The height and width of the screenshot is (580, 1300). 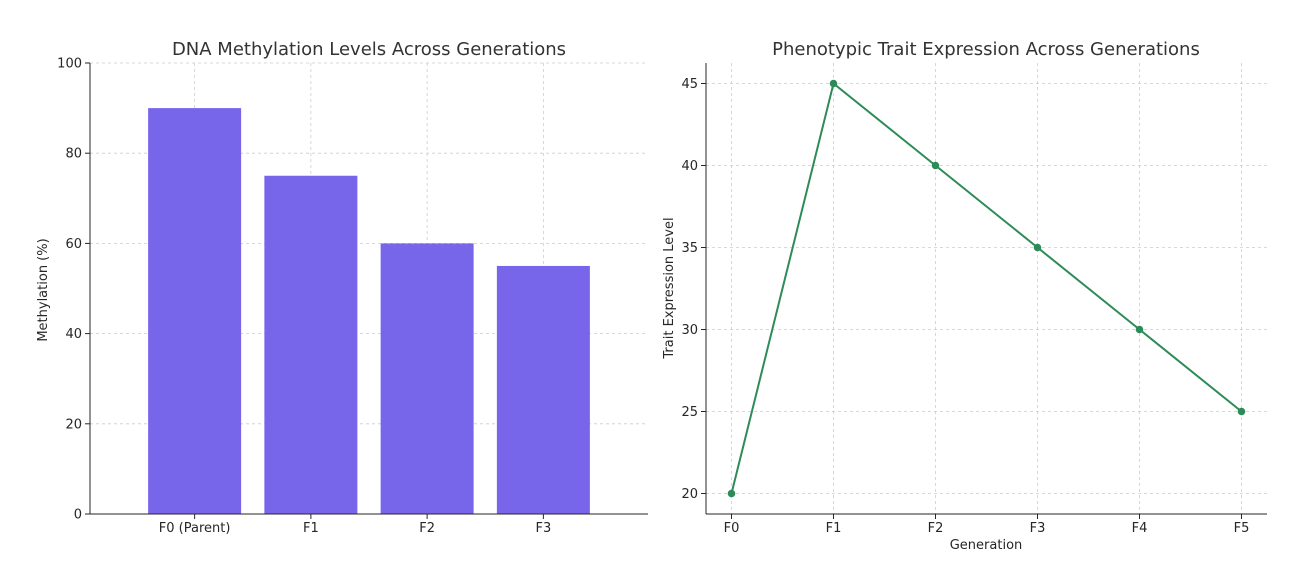 What do you see at coordinates (355, 525) in the screenshot?
I see `bar-chart-x-ticks: F0 (Parent) F1 F2 F3` at bounding box center [355, 525].